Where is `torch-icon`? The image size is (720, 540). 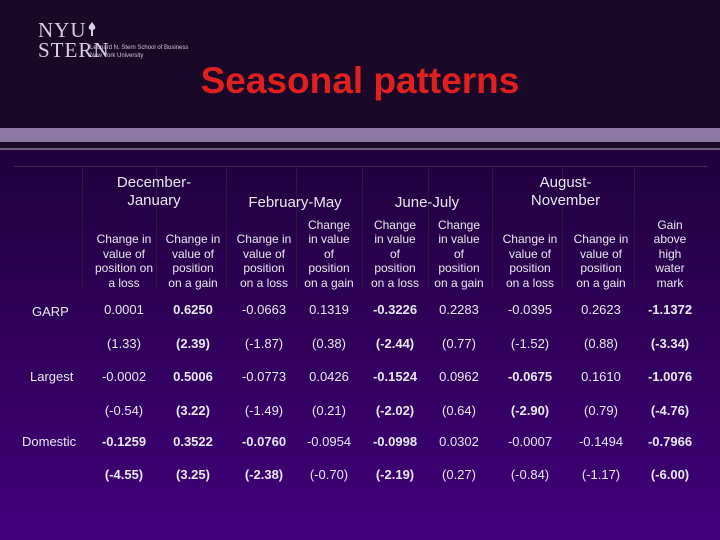
torch-icon is located at coordinates (92, 29).